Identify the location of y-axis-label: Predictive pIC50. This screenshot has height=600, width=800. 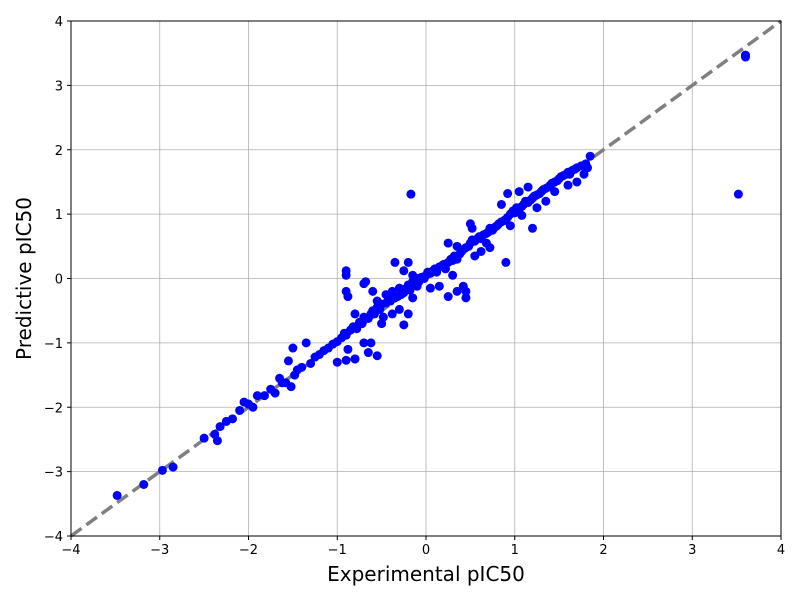
(24, 278).